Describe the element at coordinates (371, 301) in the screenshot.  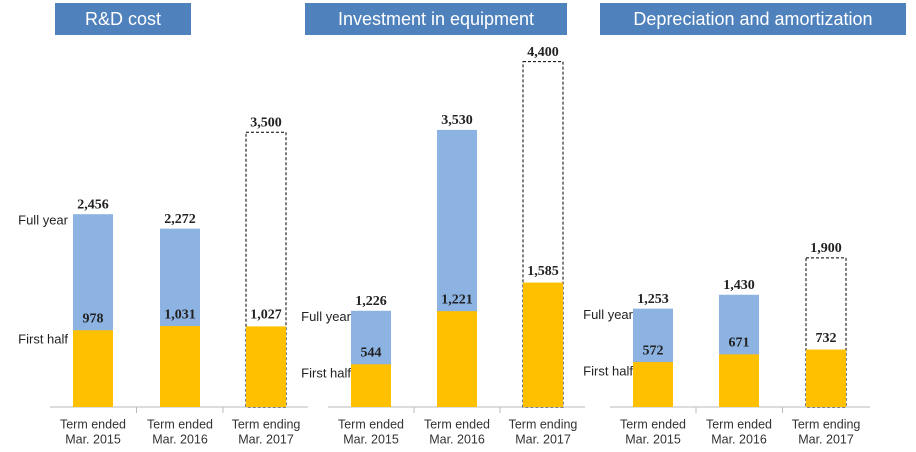
I see `value-label: 1,226` at that location.